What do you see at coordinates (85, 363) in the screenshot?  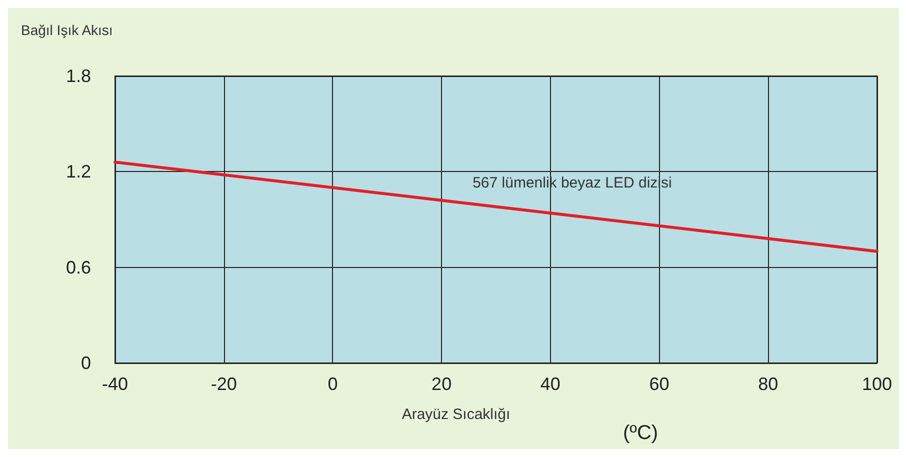 I see `y-tick-label: 0` at bounding box center [85, 363].